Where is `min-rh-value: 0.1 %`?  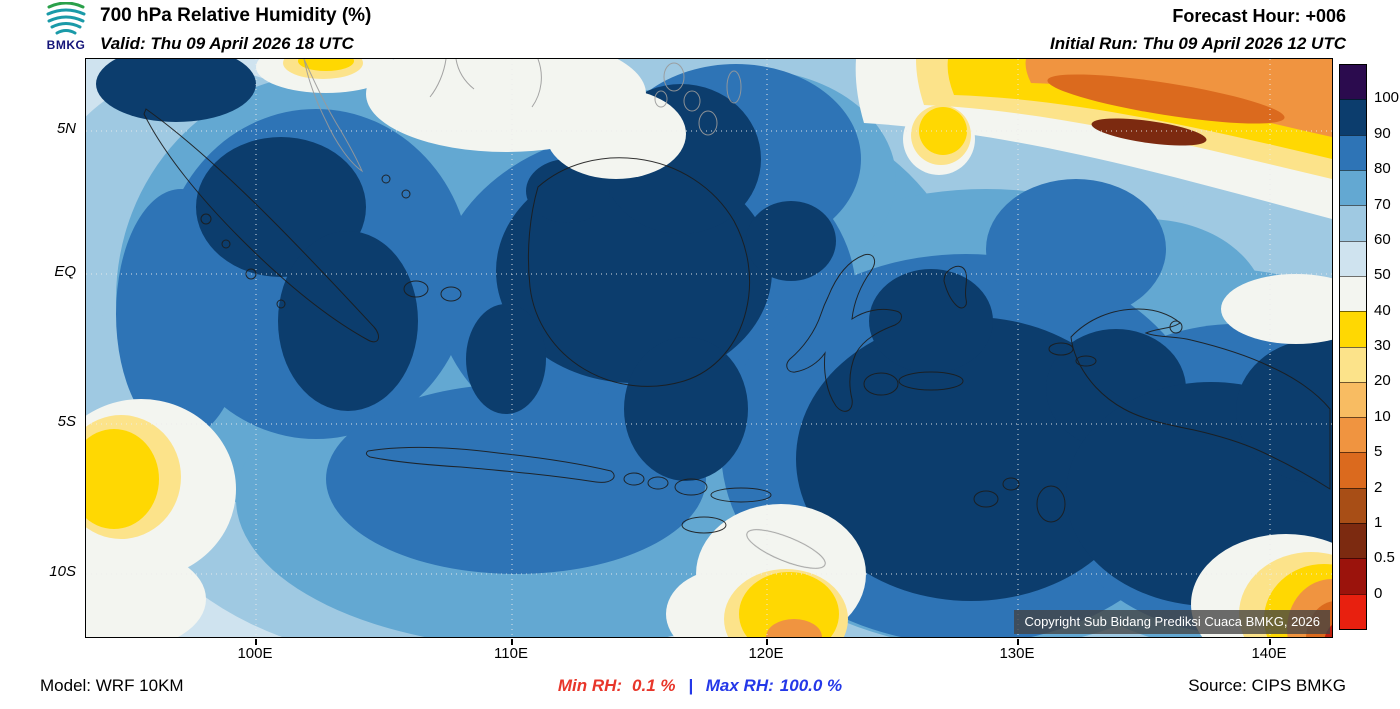
min-rh-value: 0.1 % is located at coordinates (654, 685).